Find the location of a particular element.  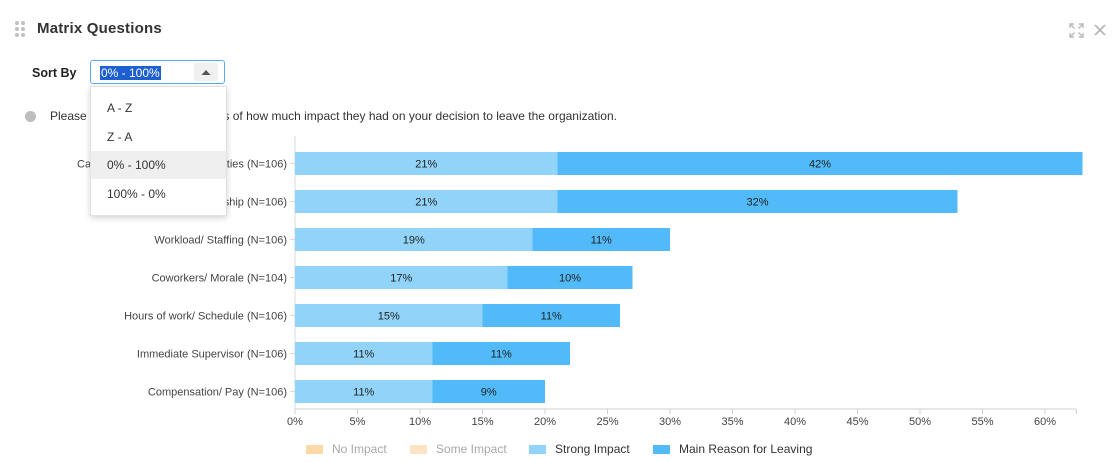

data-label: 32% is located at coordinates (757, 203).